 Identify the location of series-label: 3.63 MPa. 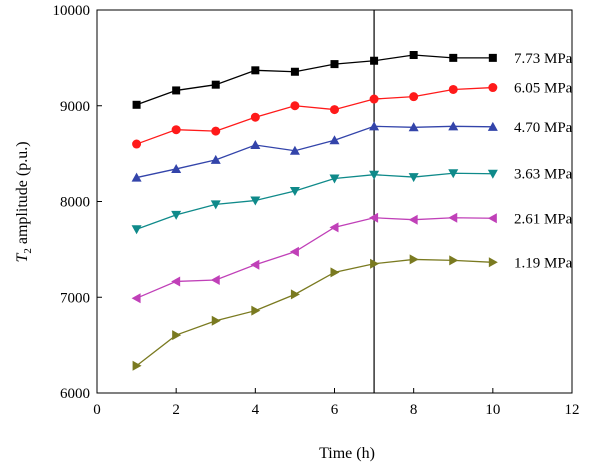
(543, 175).